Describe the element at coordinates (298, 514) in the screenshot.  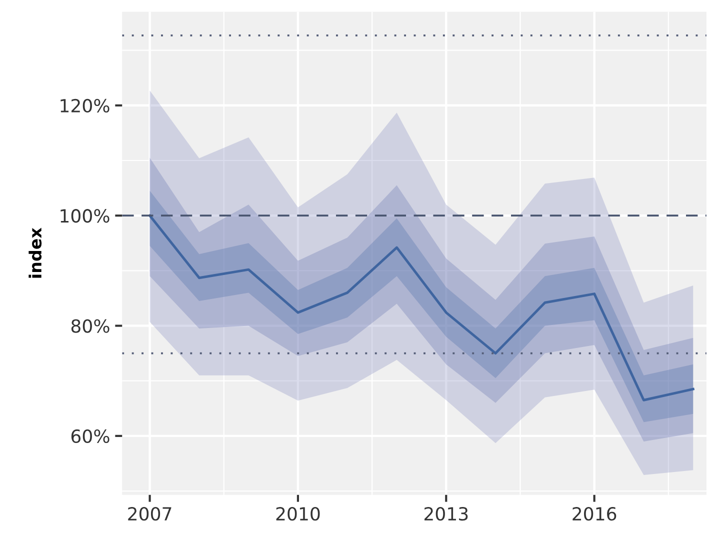
I see `x-tick-label: 2010` at that location.